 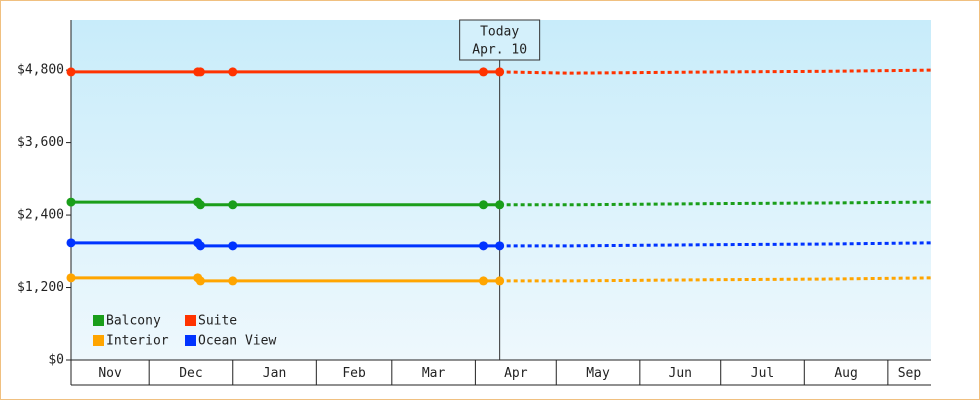 I want to click on x-tick-label: Nov, so click(x=110, y=373).